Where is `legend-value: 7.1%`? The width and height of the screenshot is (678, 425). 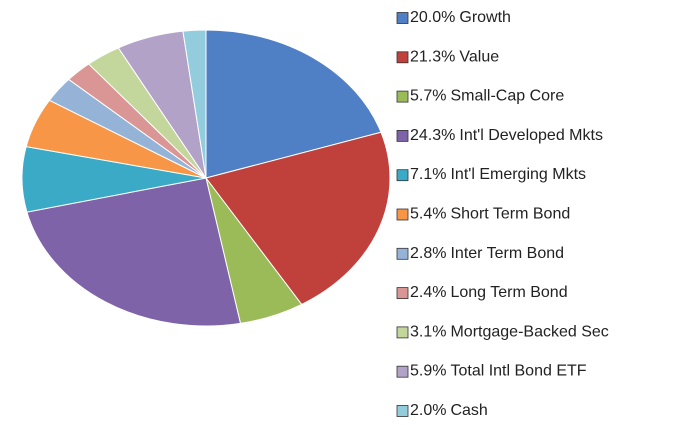 legend-value: 7.1% is located at coordinates (428, 174).